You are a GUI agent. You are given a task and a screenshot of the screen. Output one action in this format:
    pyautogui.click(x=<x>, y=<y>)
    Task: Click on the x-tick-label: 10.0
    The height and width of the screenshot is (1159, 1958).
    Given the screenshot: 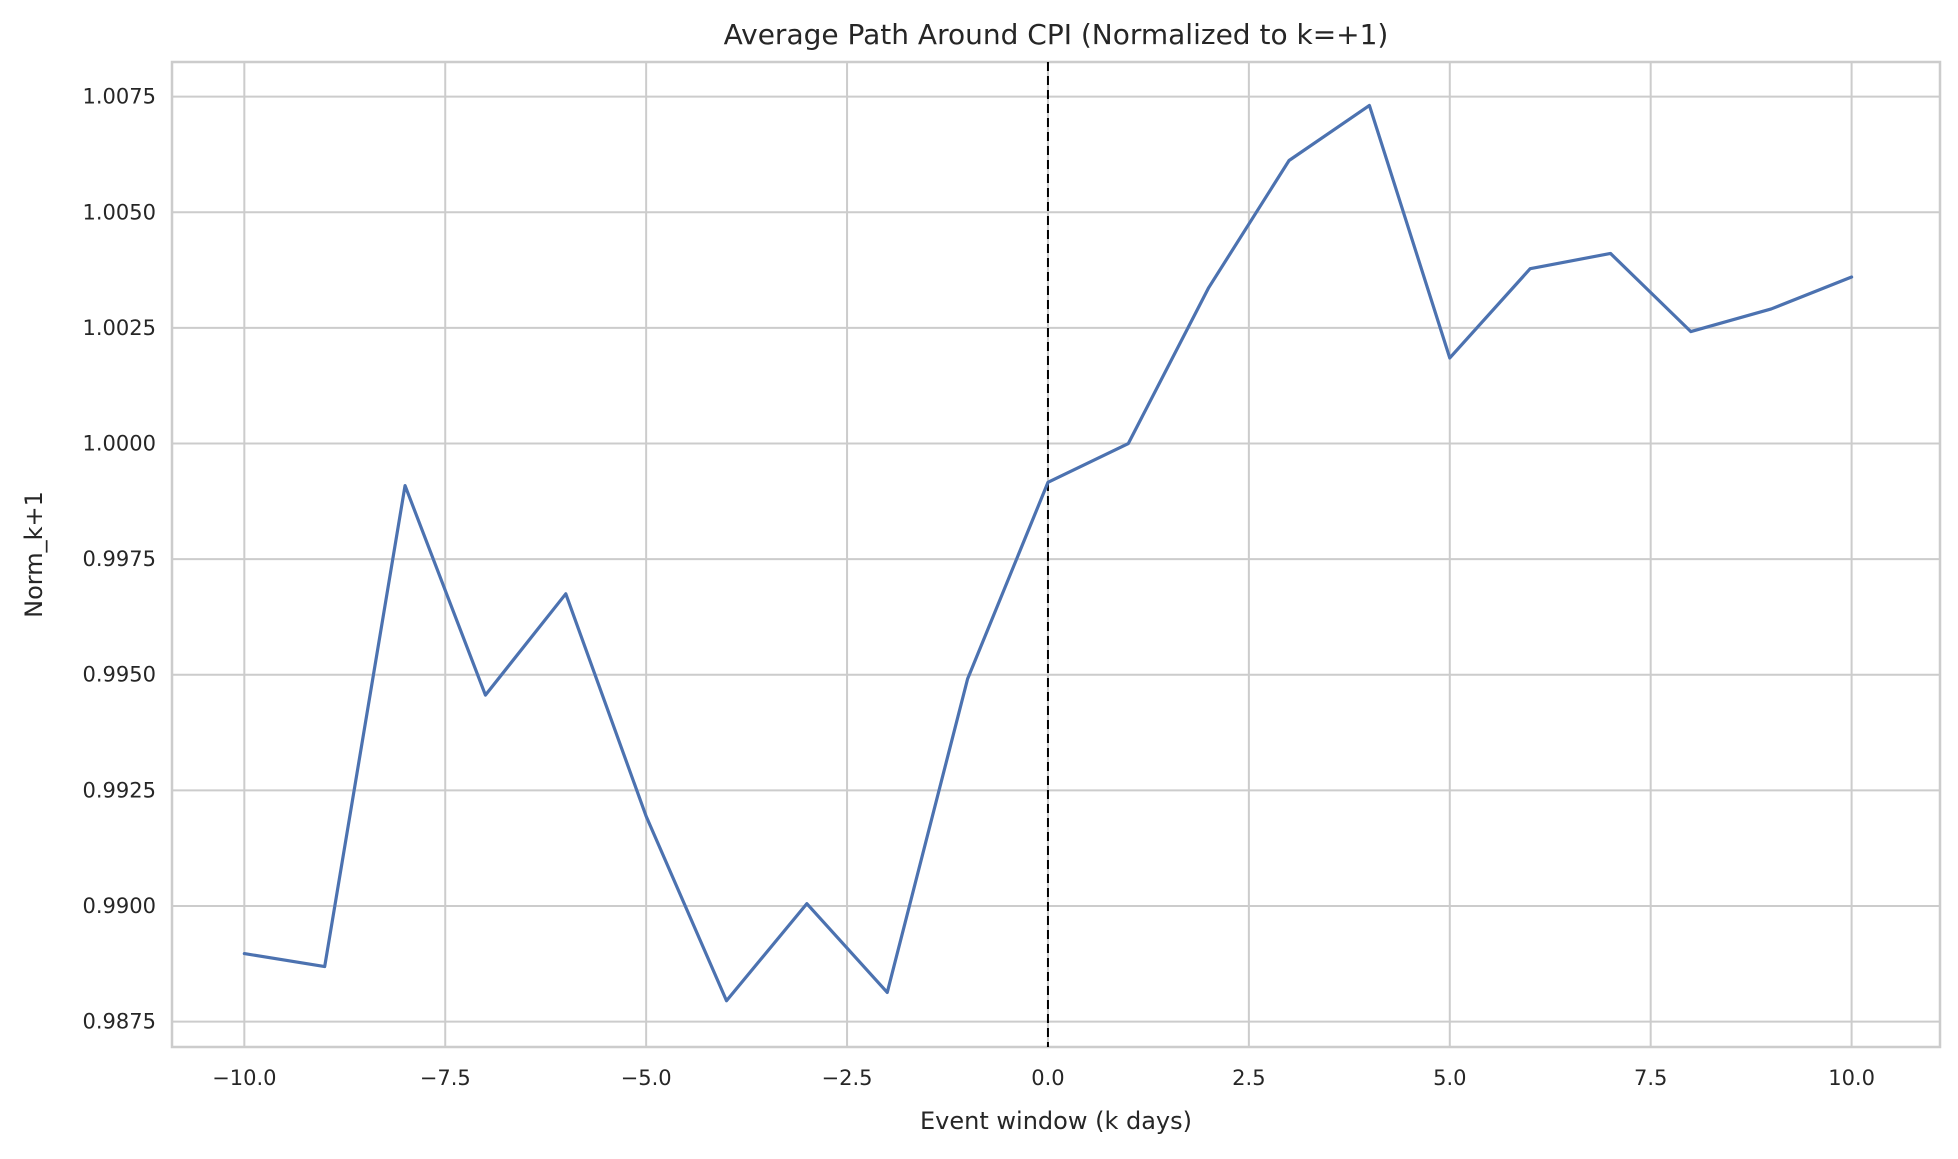 What is the action you would take?
    pyautogui.click(x=1851, y=1078)
    